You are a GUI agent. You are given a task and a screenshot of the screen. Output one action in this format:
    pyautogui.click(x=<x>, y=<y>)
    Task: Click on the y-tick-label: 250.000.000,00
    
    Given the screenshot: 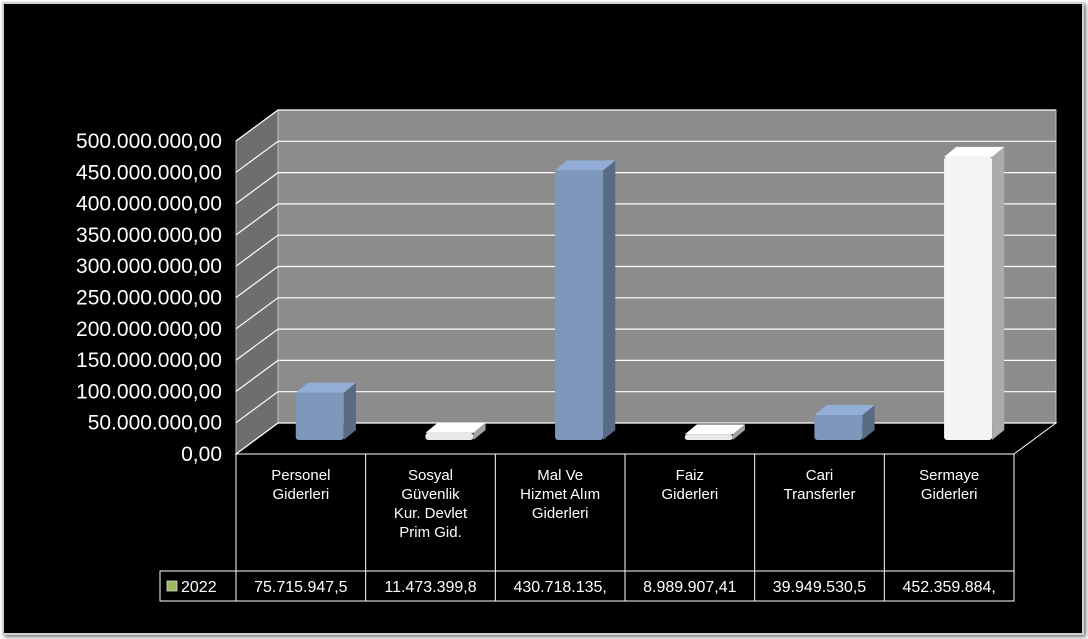 What is the action you would take?
    pyautogui.click(x=149, y=298)
    